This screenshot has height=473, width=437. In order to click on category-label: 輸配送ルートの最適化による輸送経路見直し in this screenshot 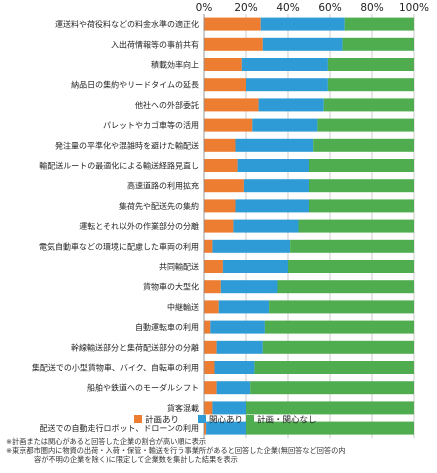, I will do `click(119, 166)`.